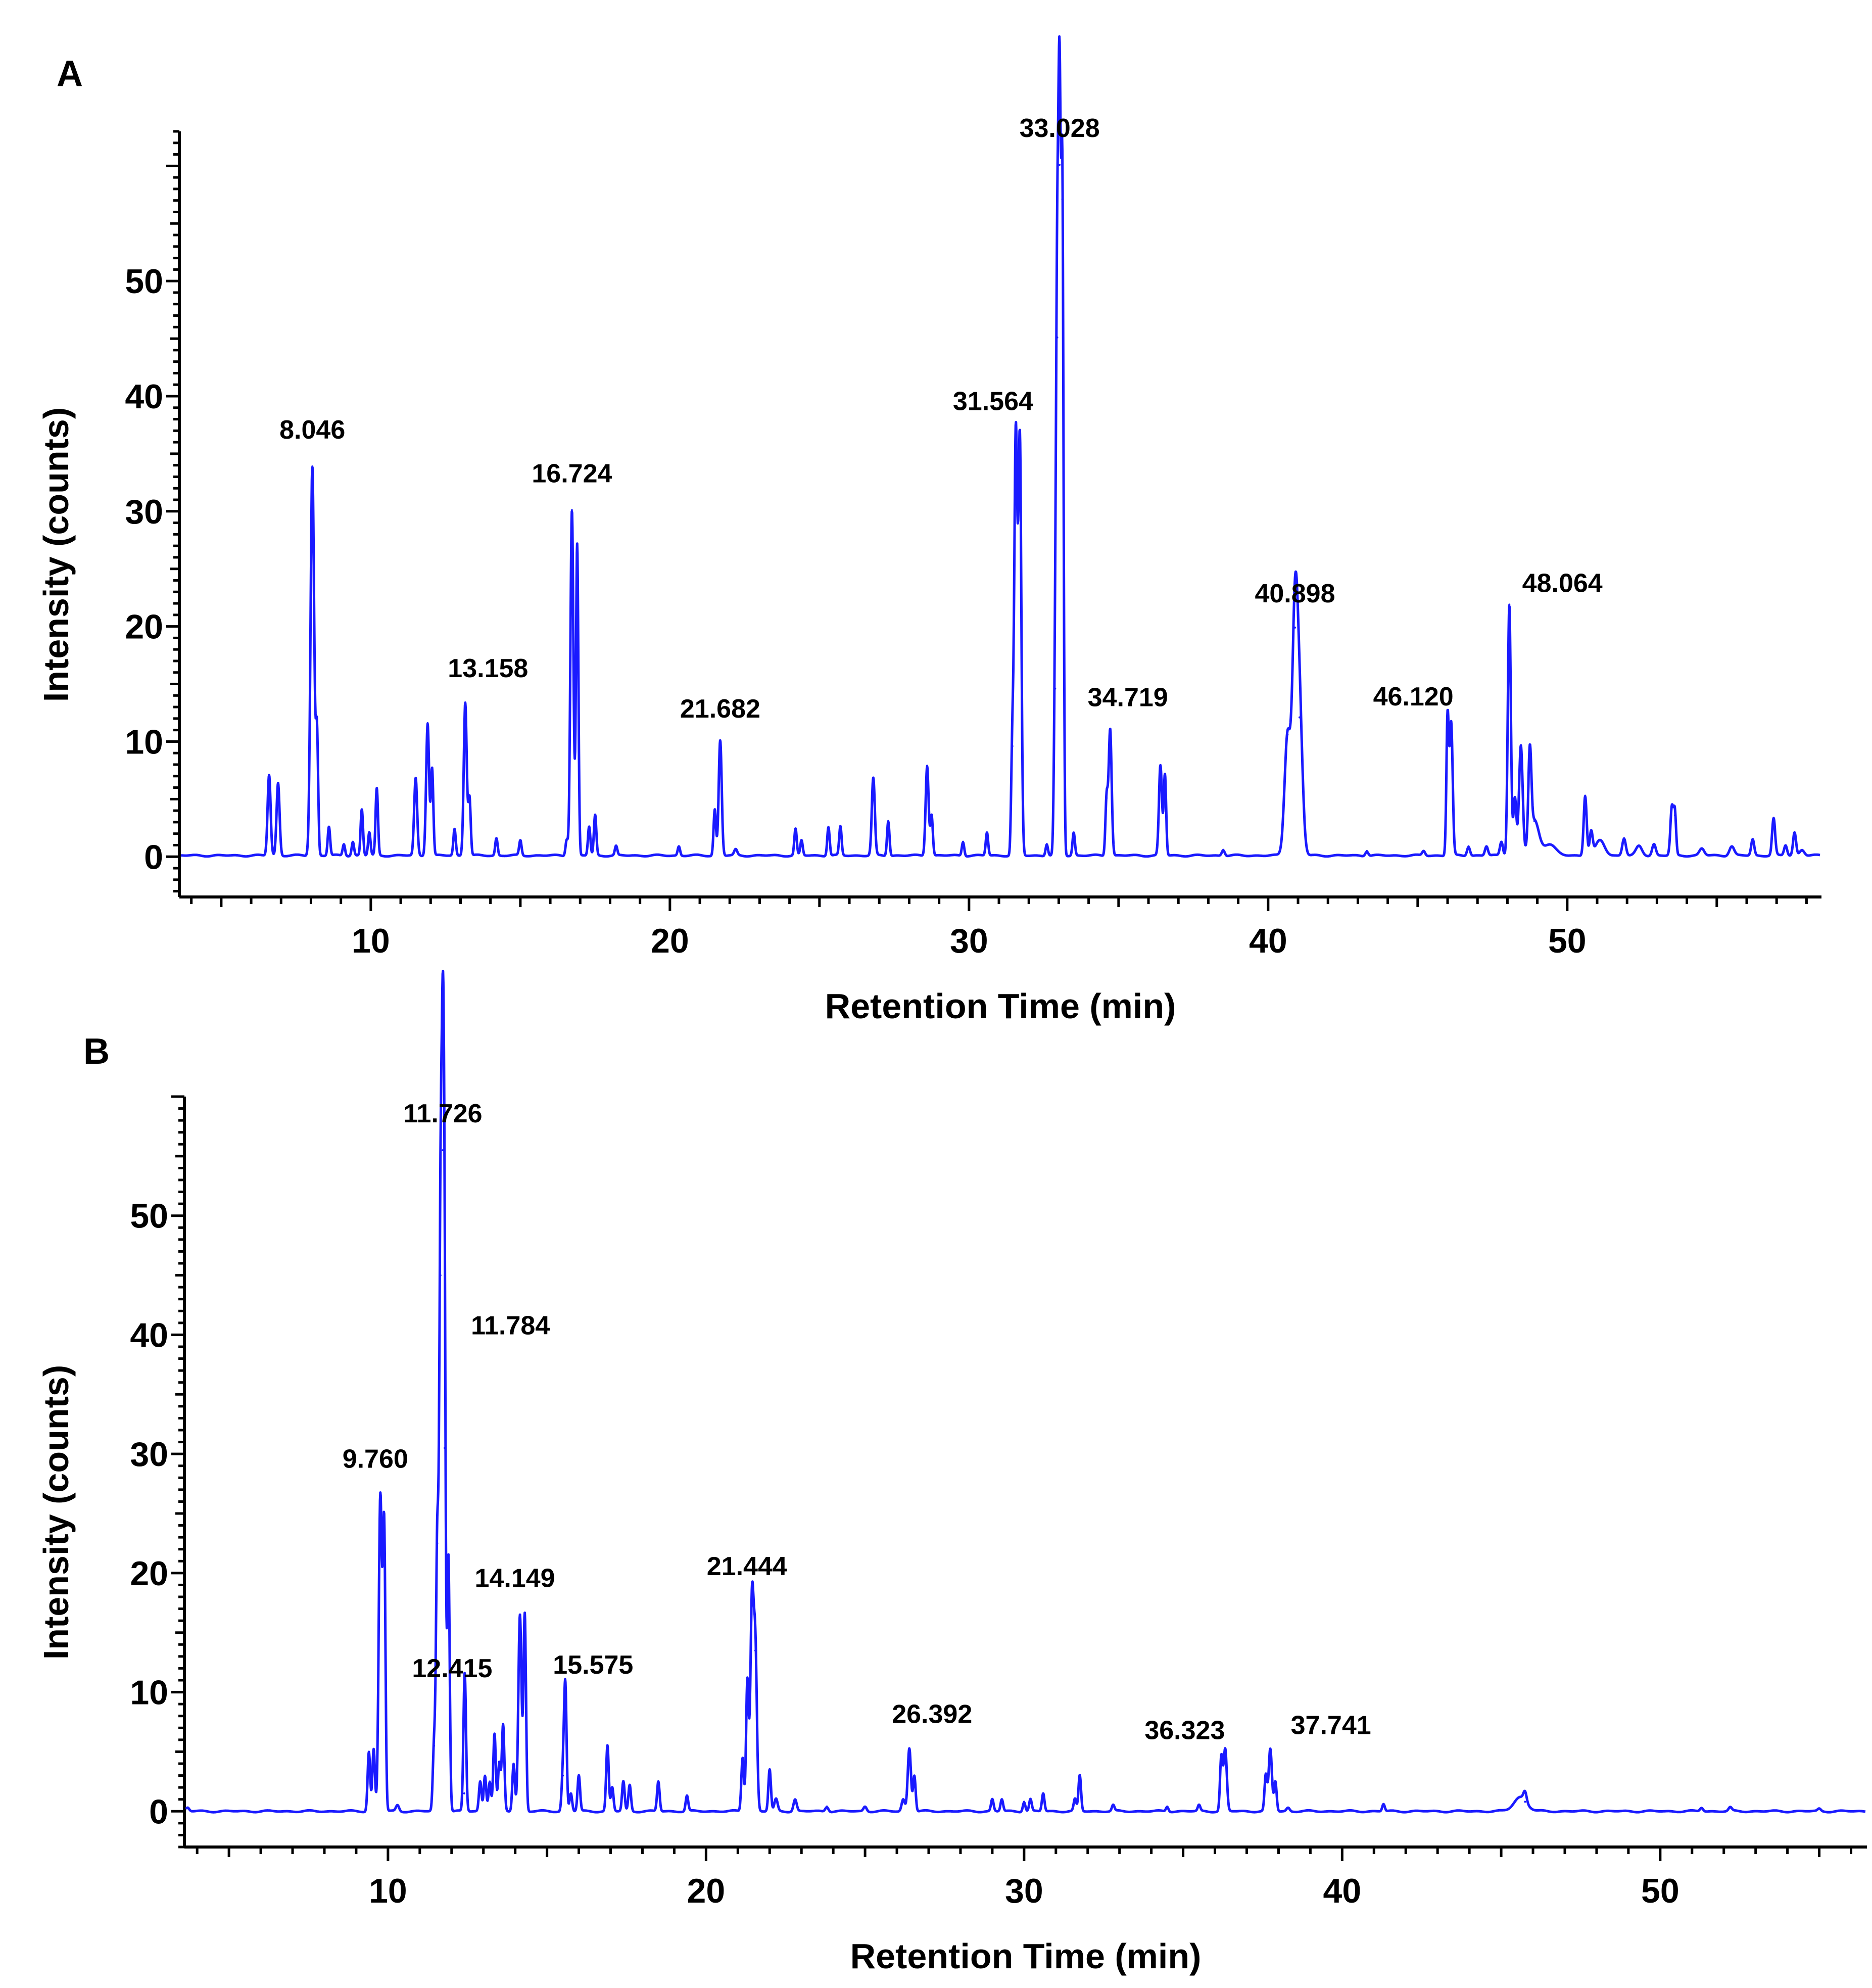  What do you see at coordinates (388, 1891) in the screenshot?
I see `panel-b-x-tick-label: 10` at bounding box center [388, 1891].